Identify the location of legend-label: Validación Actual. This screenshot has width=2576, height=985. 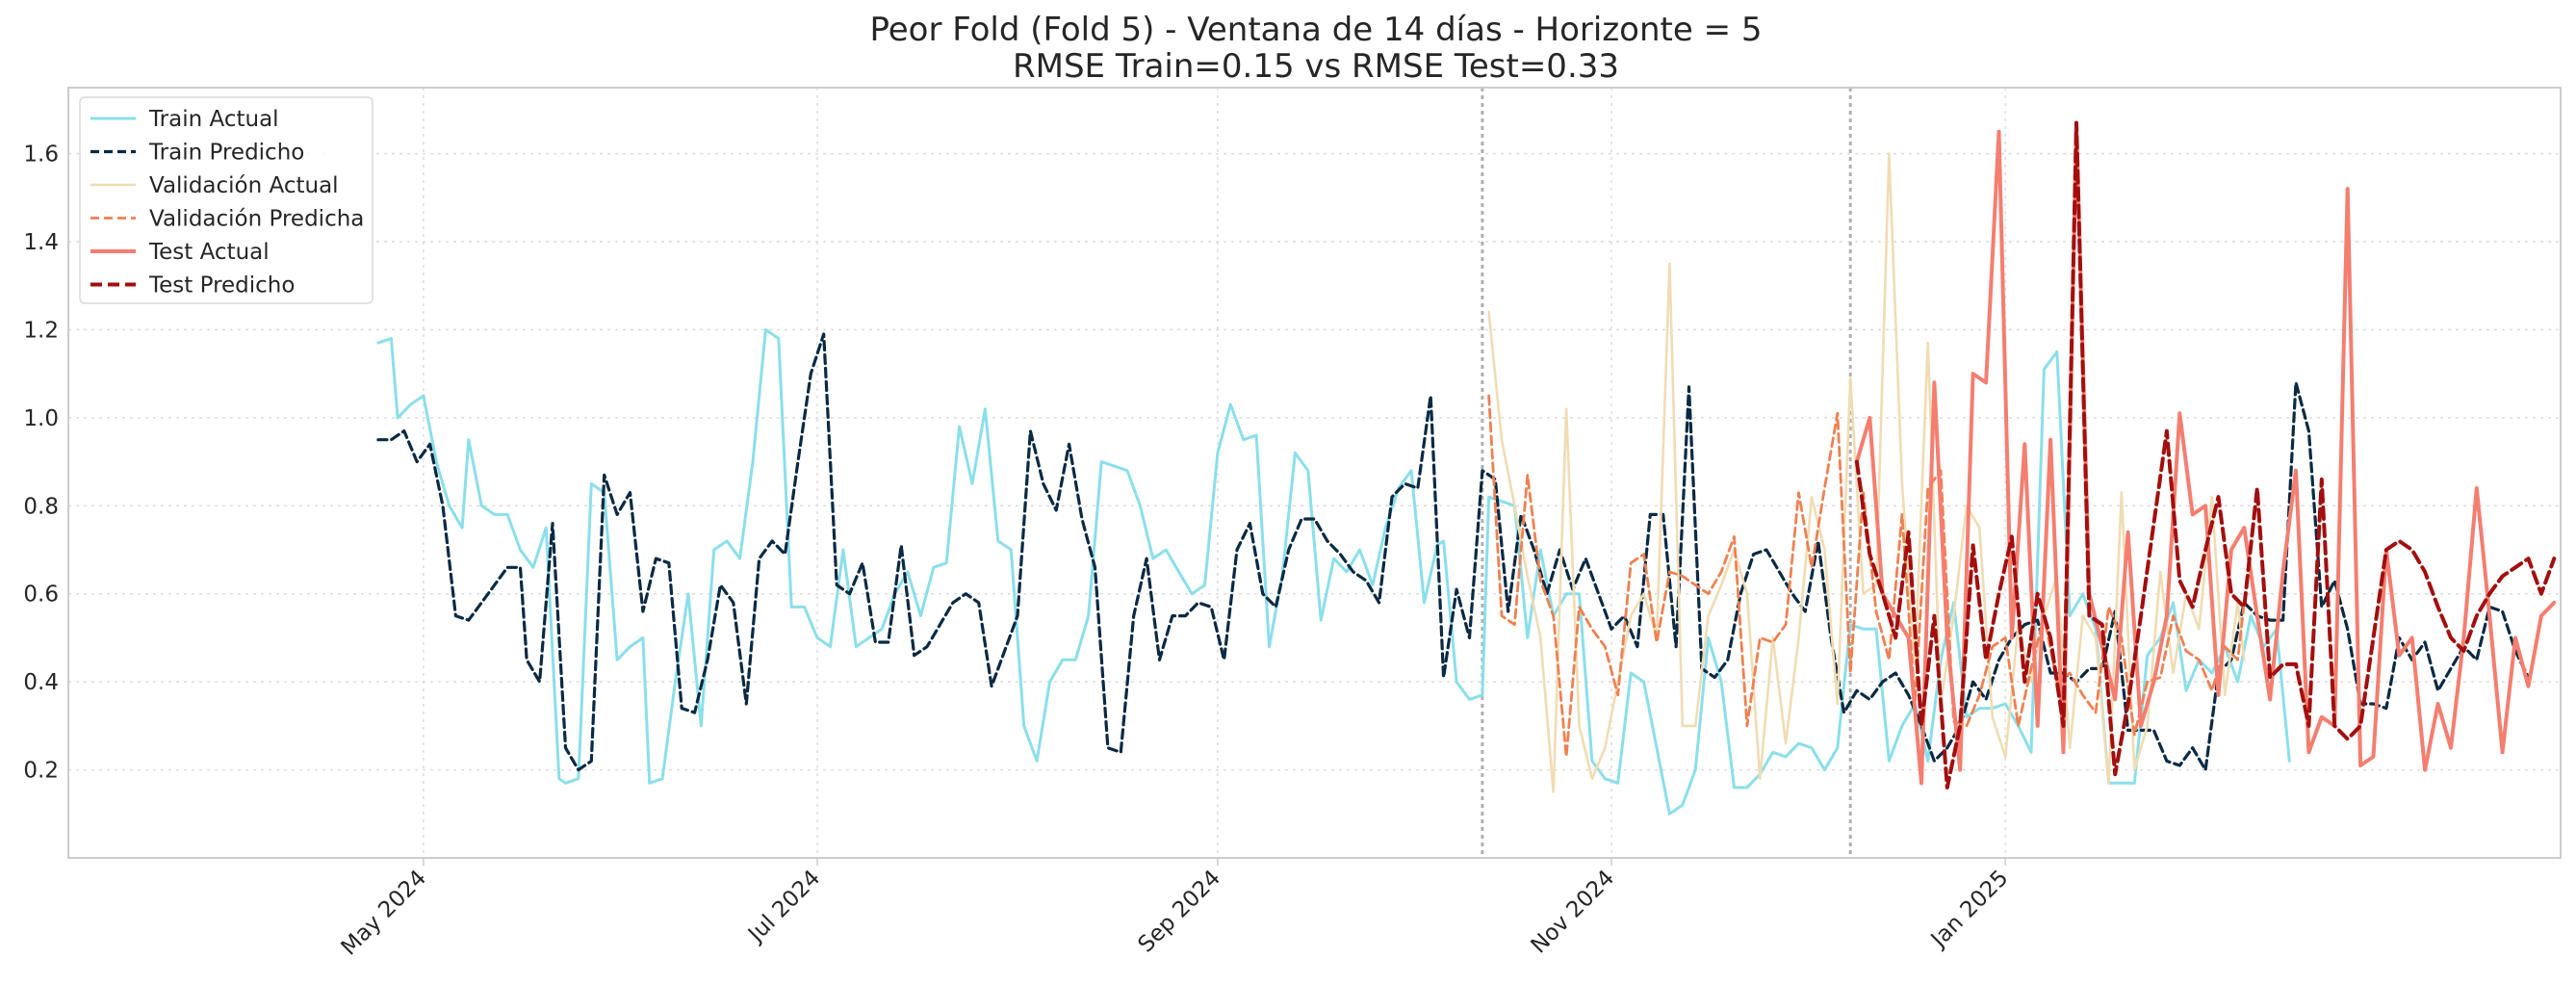
(244, 185).